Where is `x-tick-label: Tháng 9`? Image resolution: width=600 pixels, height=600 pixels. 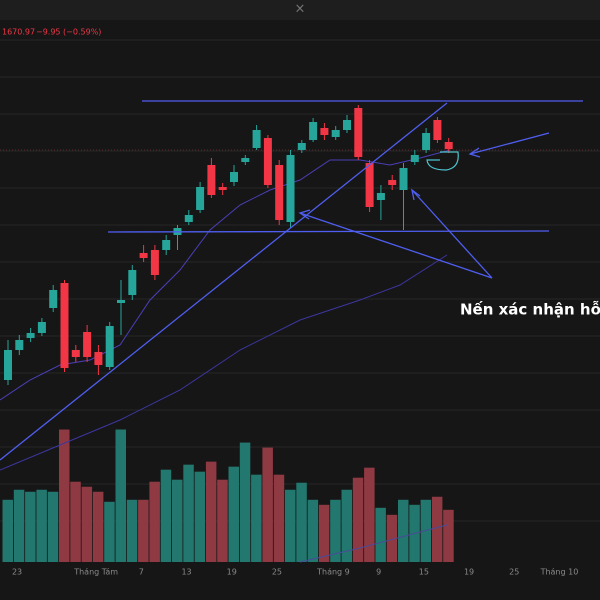 x-tick-label: Tháng 9 is located at coordinates (333, 572).